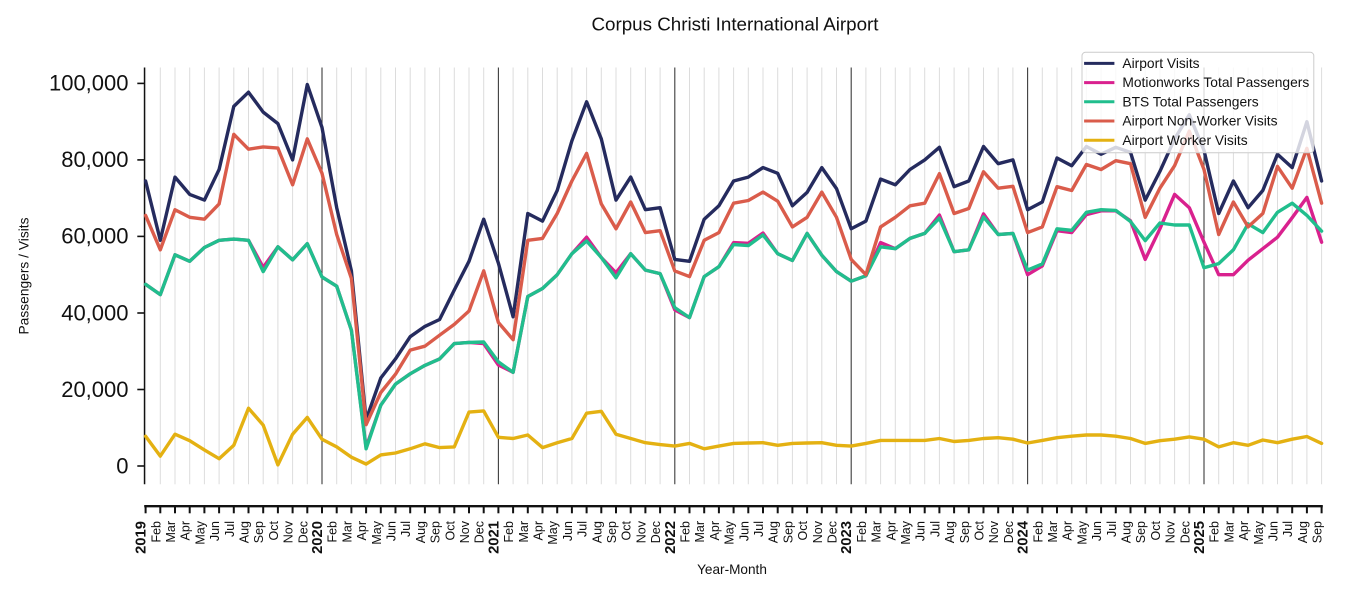  What do you see at coordinates (318, 537) in the screenshot?
I see `svg-text: 2020` at bounding box center [318, 537].